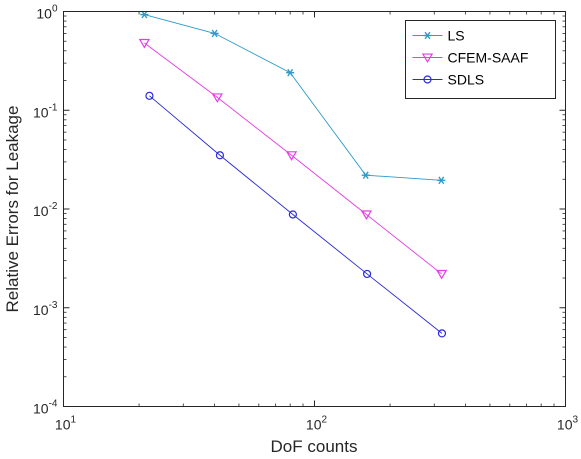  What do you see at coordinates (45, 210) in the screenshot?
I see `y-tick-label-2: 10⁻²` at bounding box center [45, 210].